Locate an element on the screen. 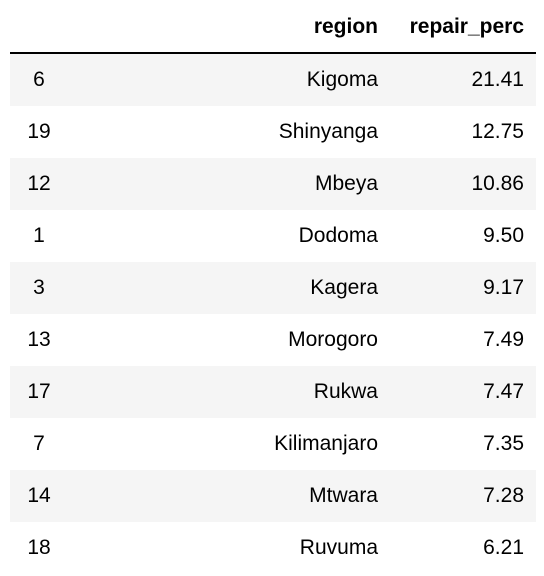 Image resolution: width=544 pixels, height=576 pixels. table-row: 14 Mtwara 7.28 is located at coordinates (273, 496).